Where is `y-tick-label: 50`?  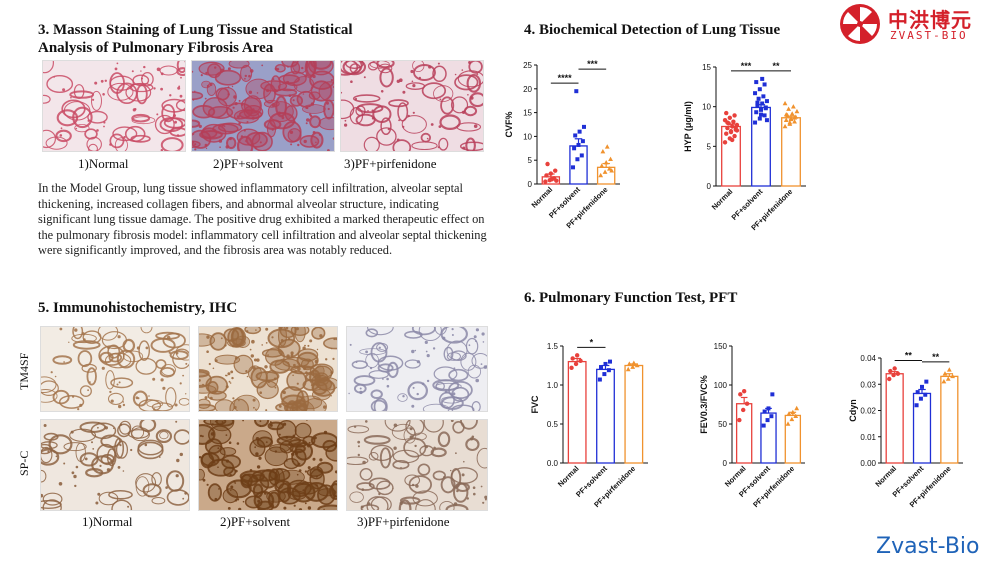
y-tick-label: 50 is located at coordinates (722, 424).